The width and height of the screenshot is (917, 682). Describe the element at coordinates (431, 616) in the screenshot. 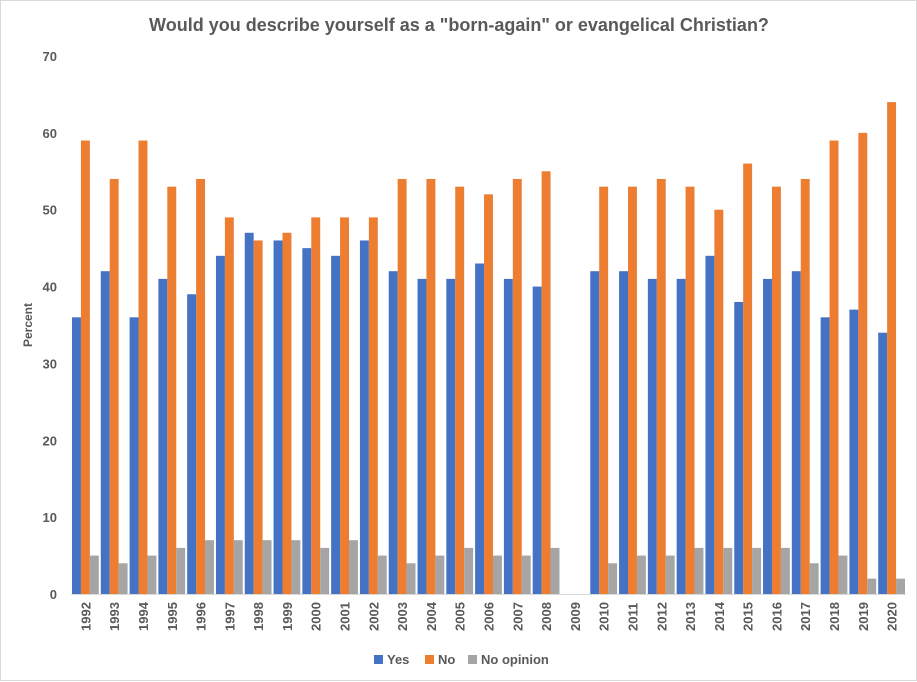

I see `x-tick-label: 2004` at that location.